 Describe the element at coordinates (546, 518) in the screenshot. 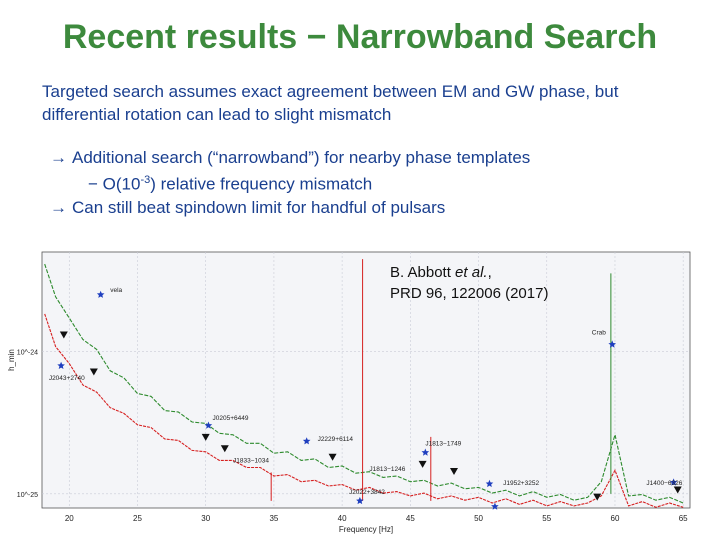

I see `x-tick-label: 55` at that location.